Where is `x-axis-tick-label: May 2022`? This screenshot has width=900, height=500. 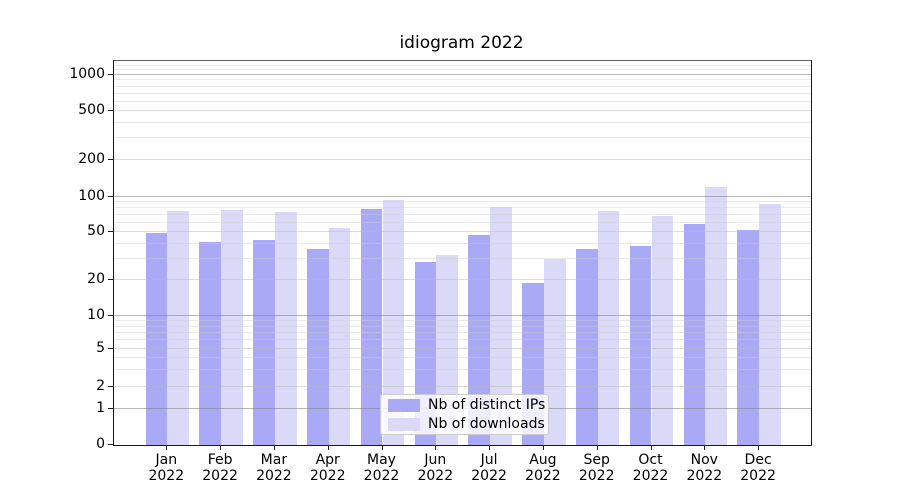 x-axis-tick-label: May 2022 is located at coordinates (381, 468).